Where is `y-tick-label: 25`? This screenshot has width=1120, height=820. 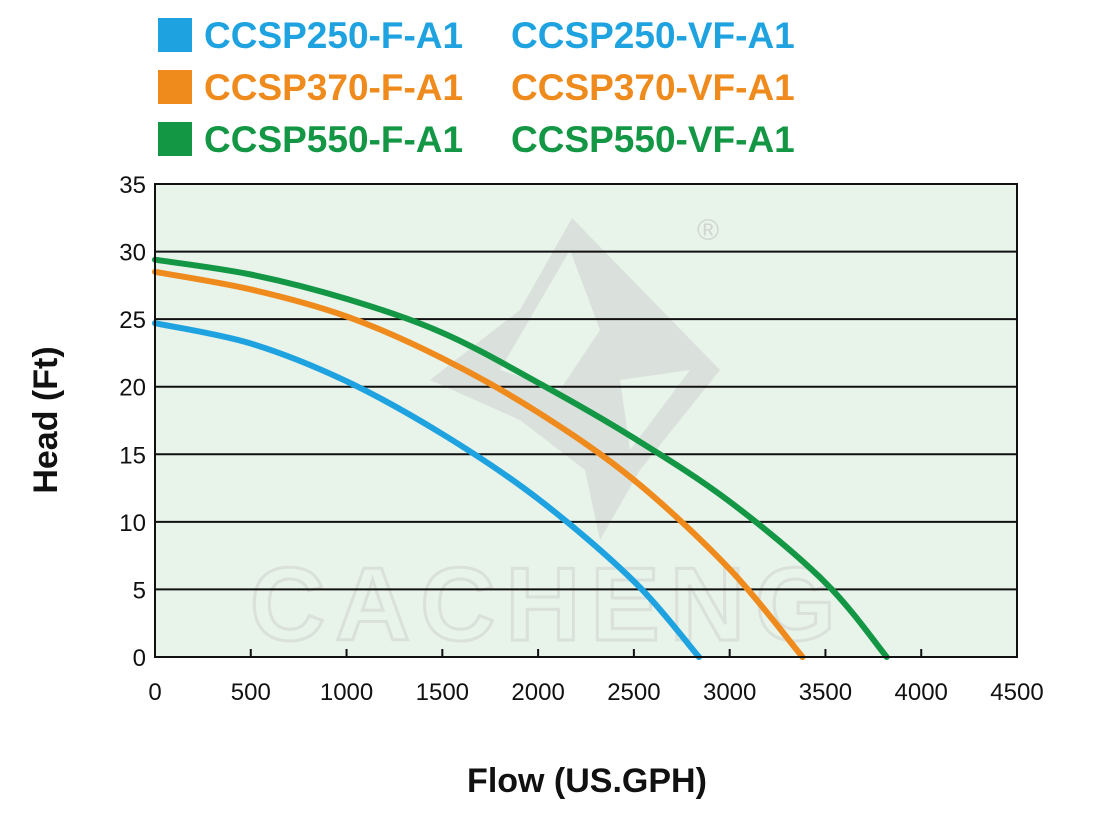
y-tick-label: 25 is located at coordinates (132, 320).